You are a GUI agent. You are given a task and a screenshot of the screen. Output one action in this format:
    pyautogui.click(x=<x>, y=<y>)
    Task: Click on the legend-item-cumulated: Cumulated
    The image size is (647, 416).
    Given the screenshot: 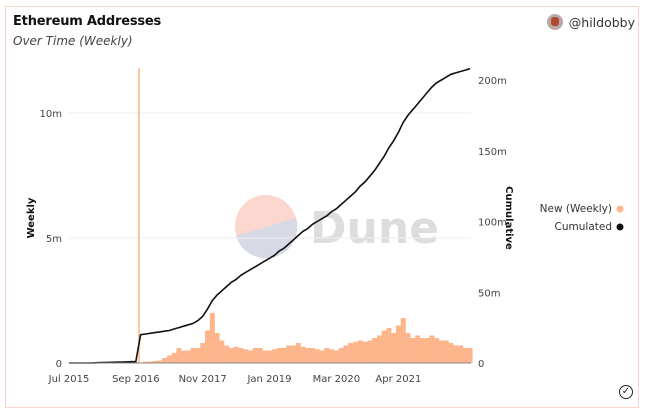 What is the action you would take?
    pyautogui.click(x=589, y=227)
    